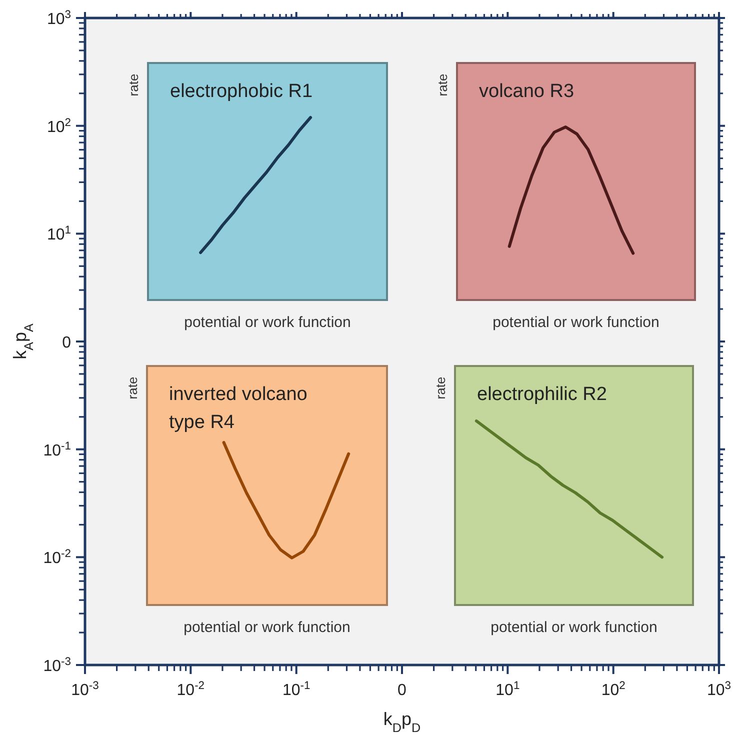 Image resolution: width=745 pixels, height=745 pixels. Describe the element at coordinates (526, 91) in the screenshot. I see `chart-title: volcano R3` at that location.